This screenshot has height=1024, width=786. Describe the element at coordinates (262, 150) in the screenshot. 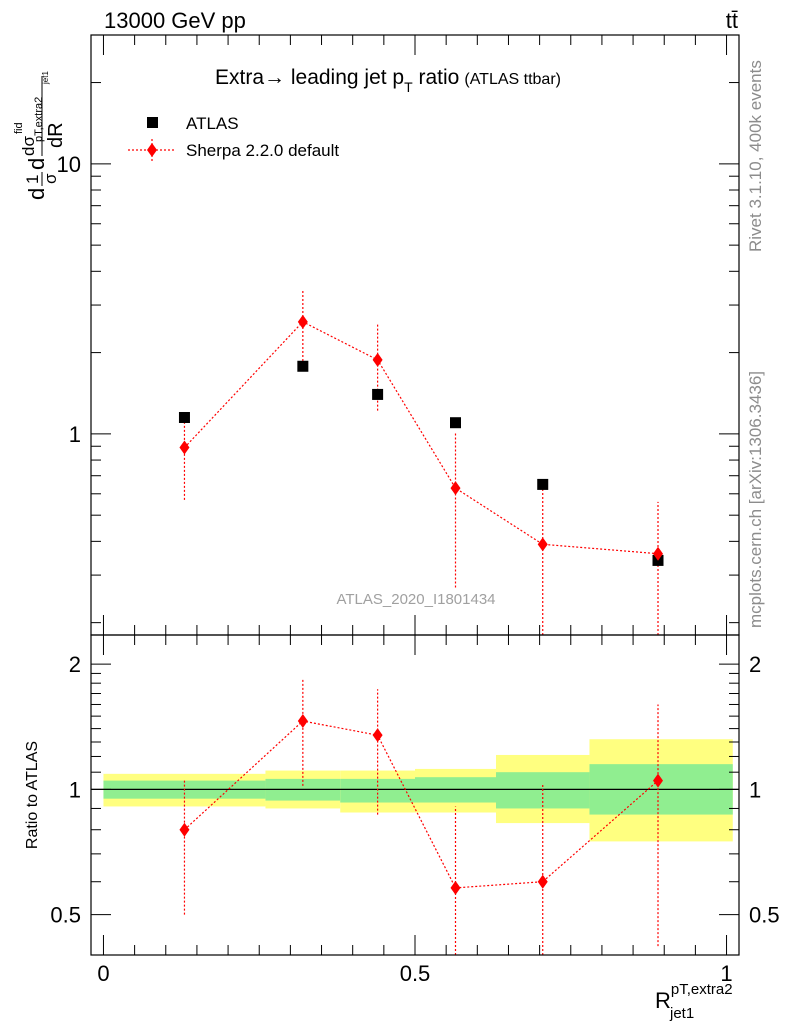

I see `legend-mc-label: Sherpa 2.2.0 default` at that location.